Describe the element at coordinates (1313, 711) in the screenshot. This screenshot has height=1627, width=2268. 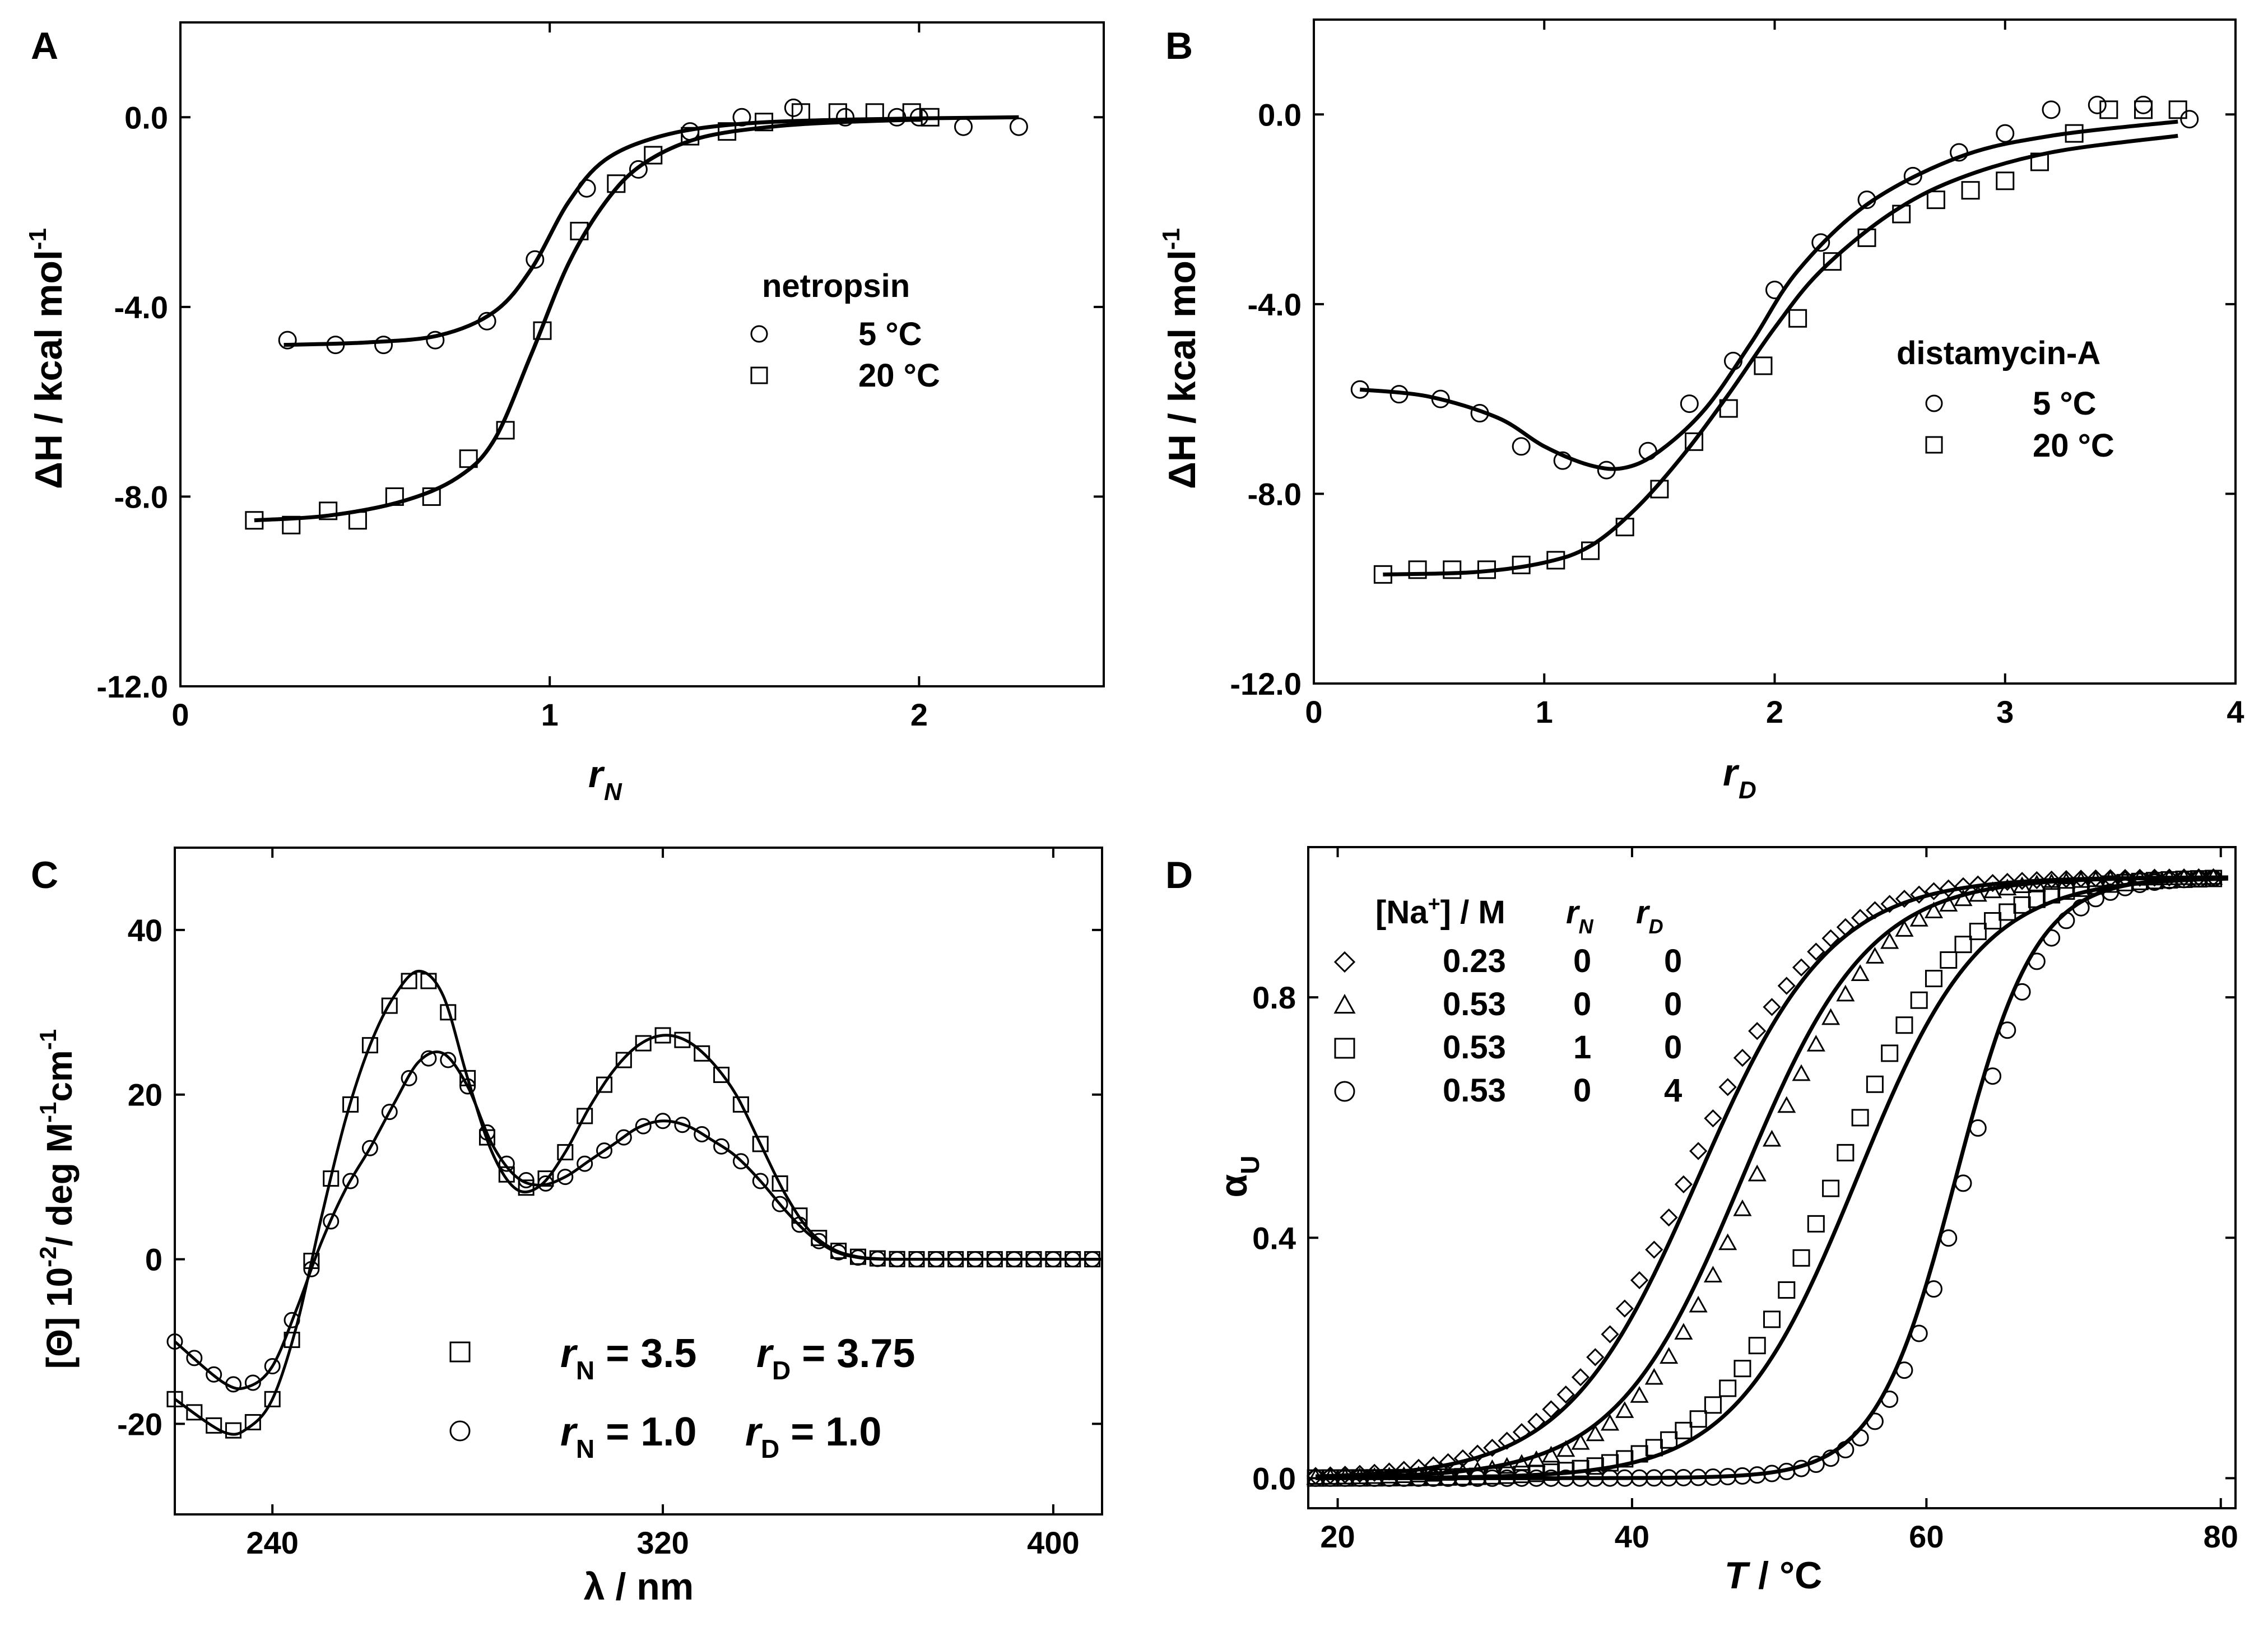
I see `panel-b-xtick-label: 0` at that location.